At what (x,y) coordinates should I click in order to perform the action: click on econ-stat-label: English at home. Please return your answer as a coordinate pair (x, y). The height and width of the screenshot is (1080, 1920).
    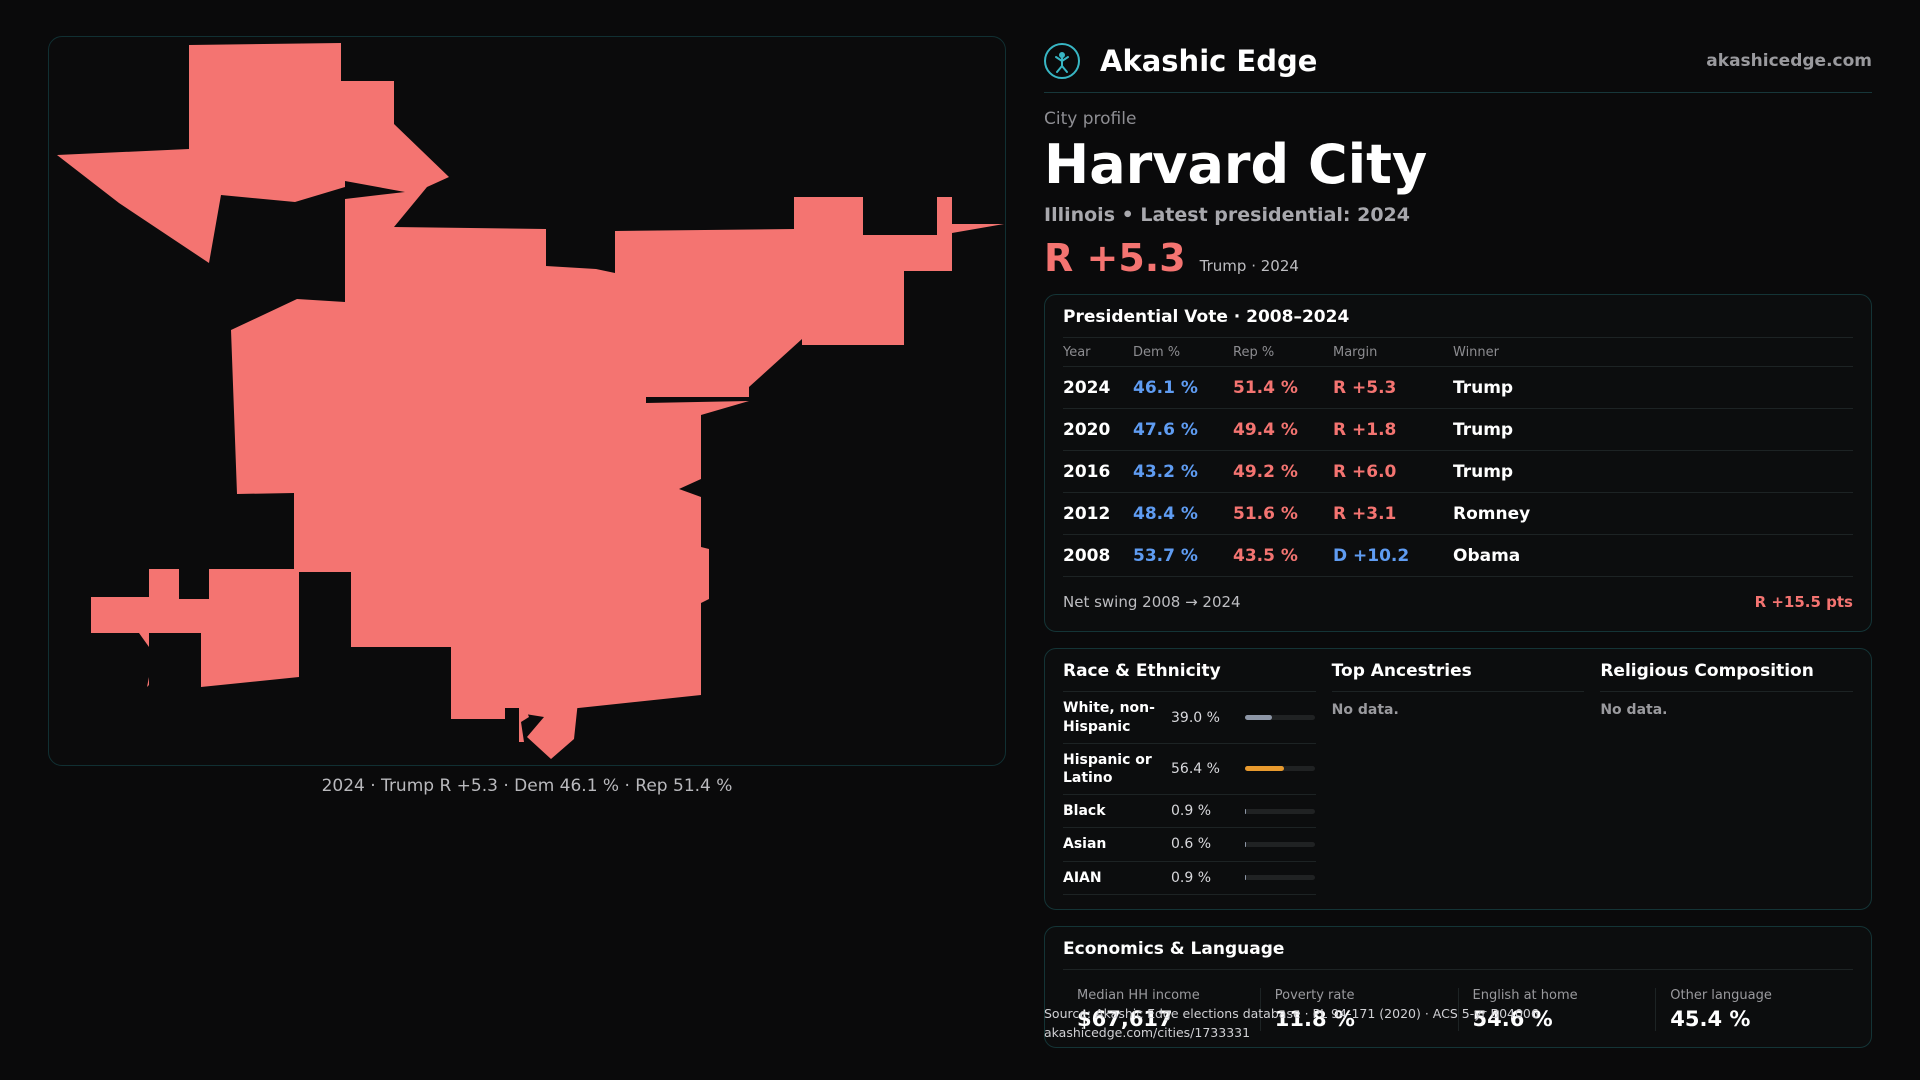
    Looking at the image, I should click on (1525, 996).